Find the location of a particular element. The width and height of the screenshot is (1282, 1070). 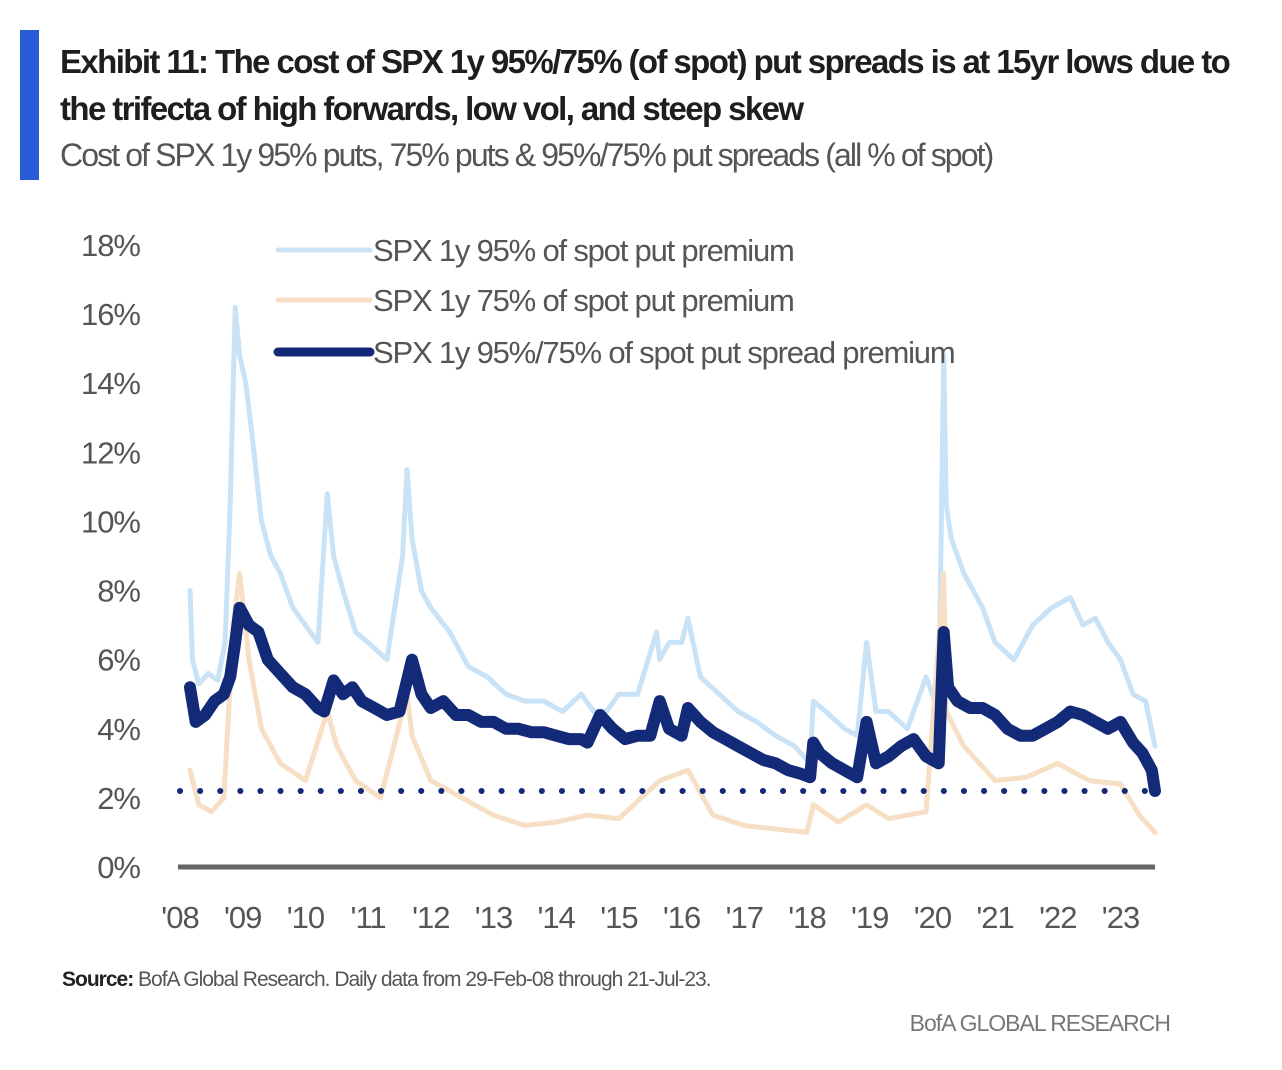

x-tick-label: '17 is located at coordinates (744, 917).